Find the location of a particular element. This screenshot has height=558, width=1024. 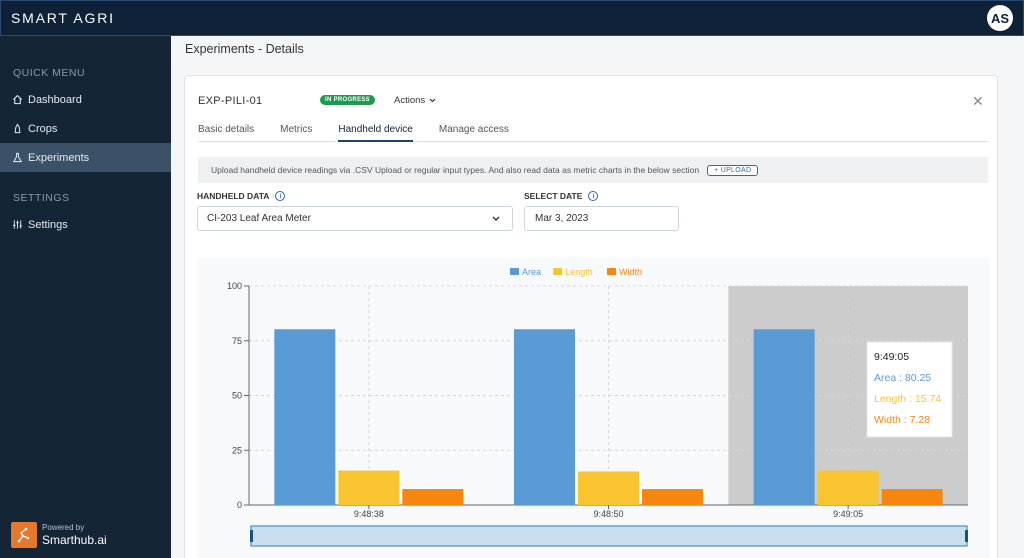

range-slider-right-handle is located at coordinates (966, 536).